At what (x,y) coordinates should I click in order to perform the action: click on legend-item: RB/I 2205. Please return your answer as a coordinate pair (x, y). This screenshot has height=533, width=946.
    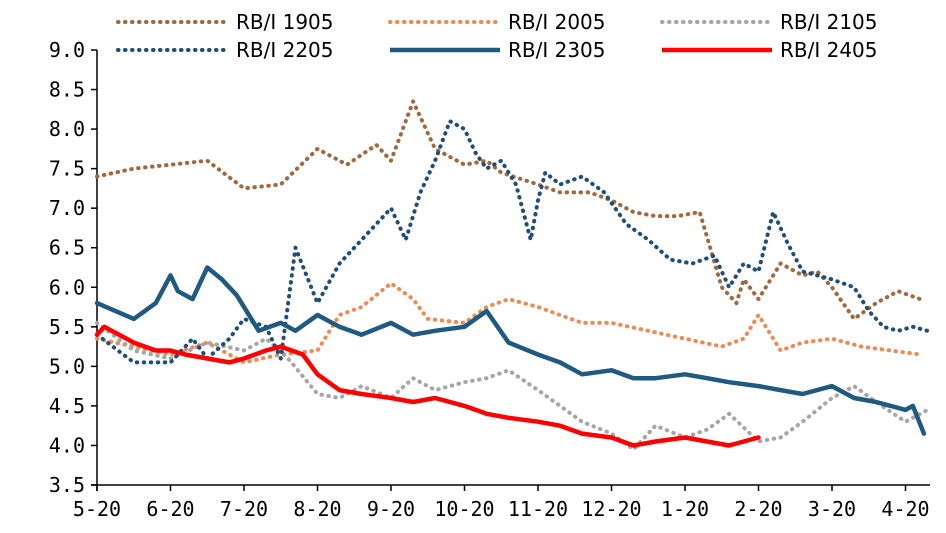
    Looking at the image, I should click on (225, 50).